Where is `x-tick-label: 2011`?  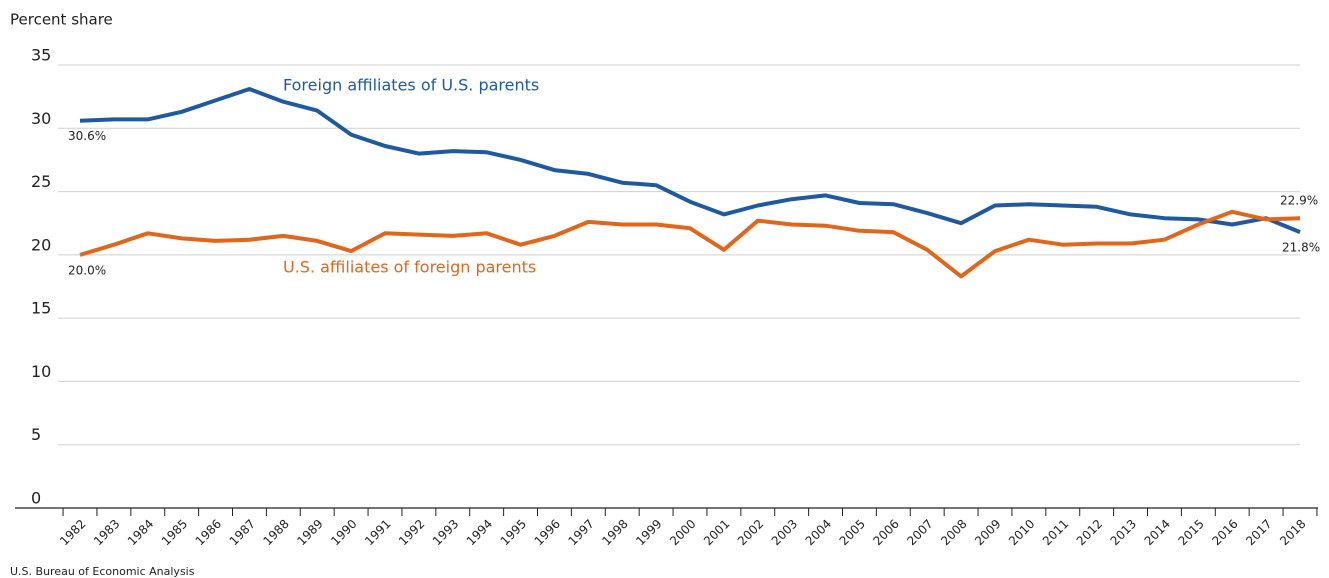
x-tick-label: 2011 is located at coordinates (1055, 532).